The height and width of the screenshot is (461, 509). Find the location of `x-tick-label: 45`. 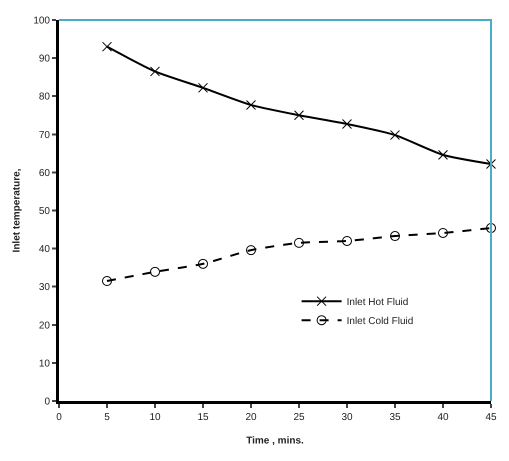

x-tick-label: 45 is located at coordinates (491, 417).